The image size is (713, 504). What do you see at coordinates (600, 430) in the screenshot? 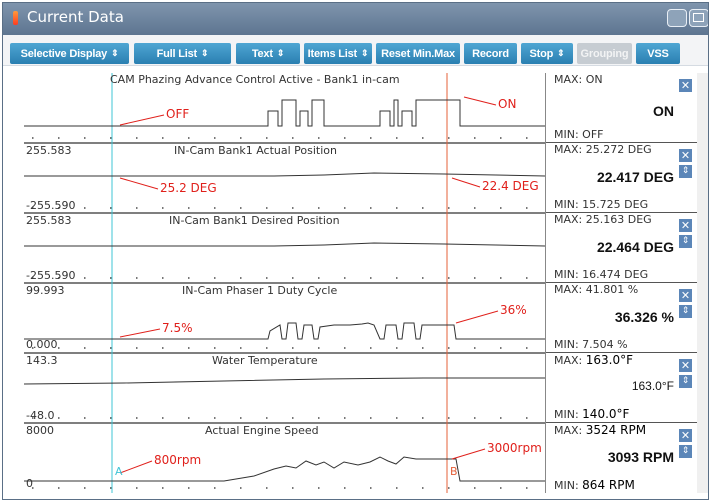
I see `max-value: MAX: 3524 RPM` at bounding box center [600, 430].